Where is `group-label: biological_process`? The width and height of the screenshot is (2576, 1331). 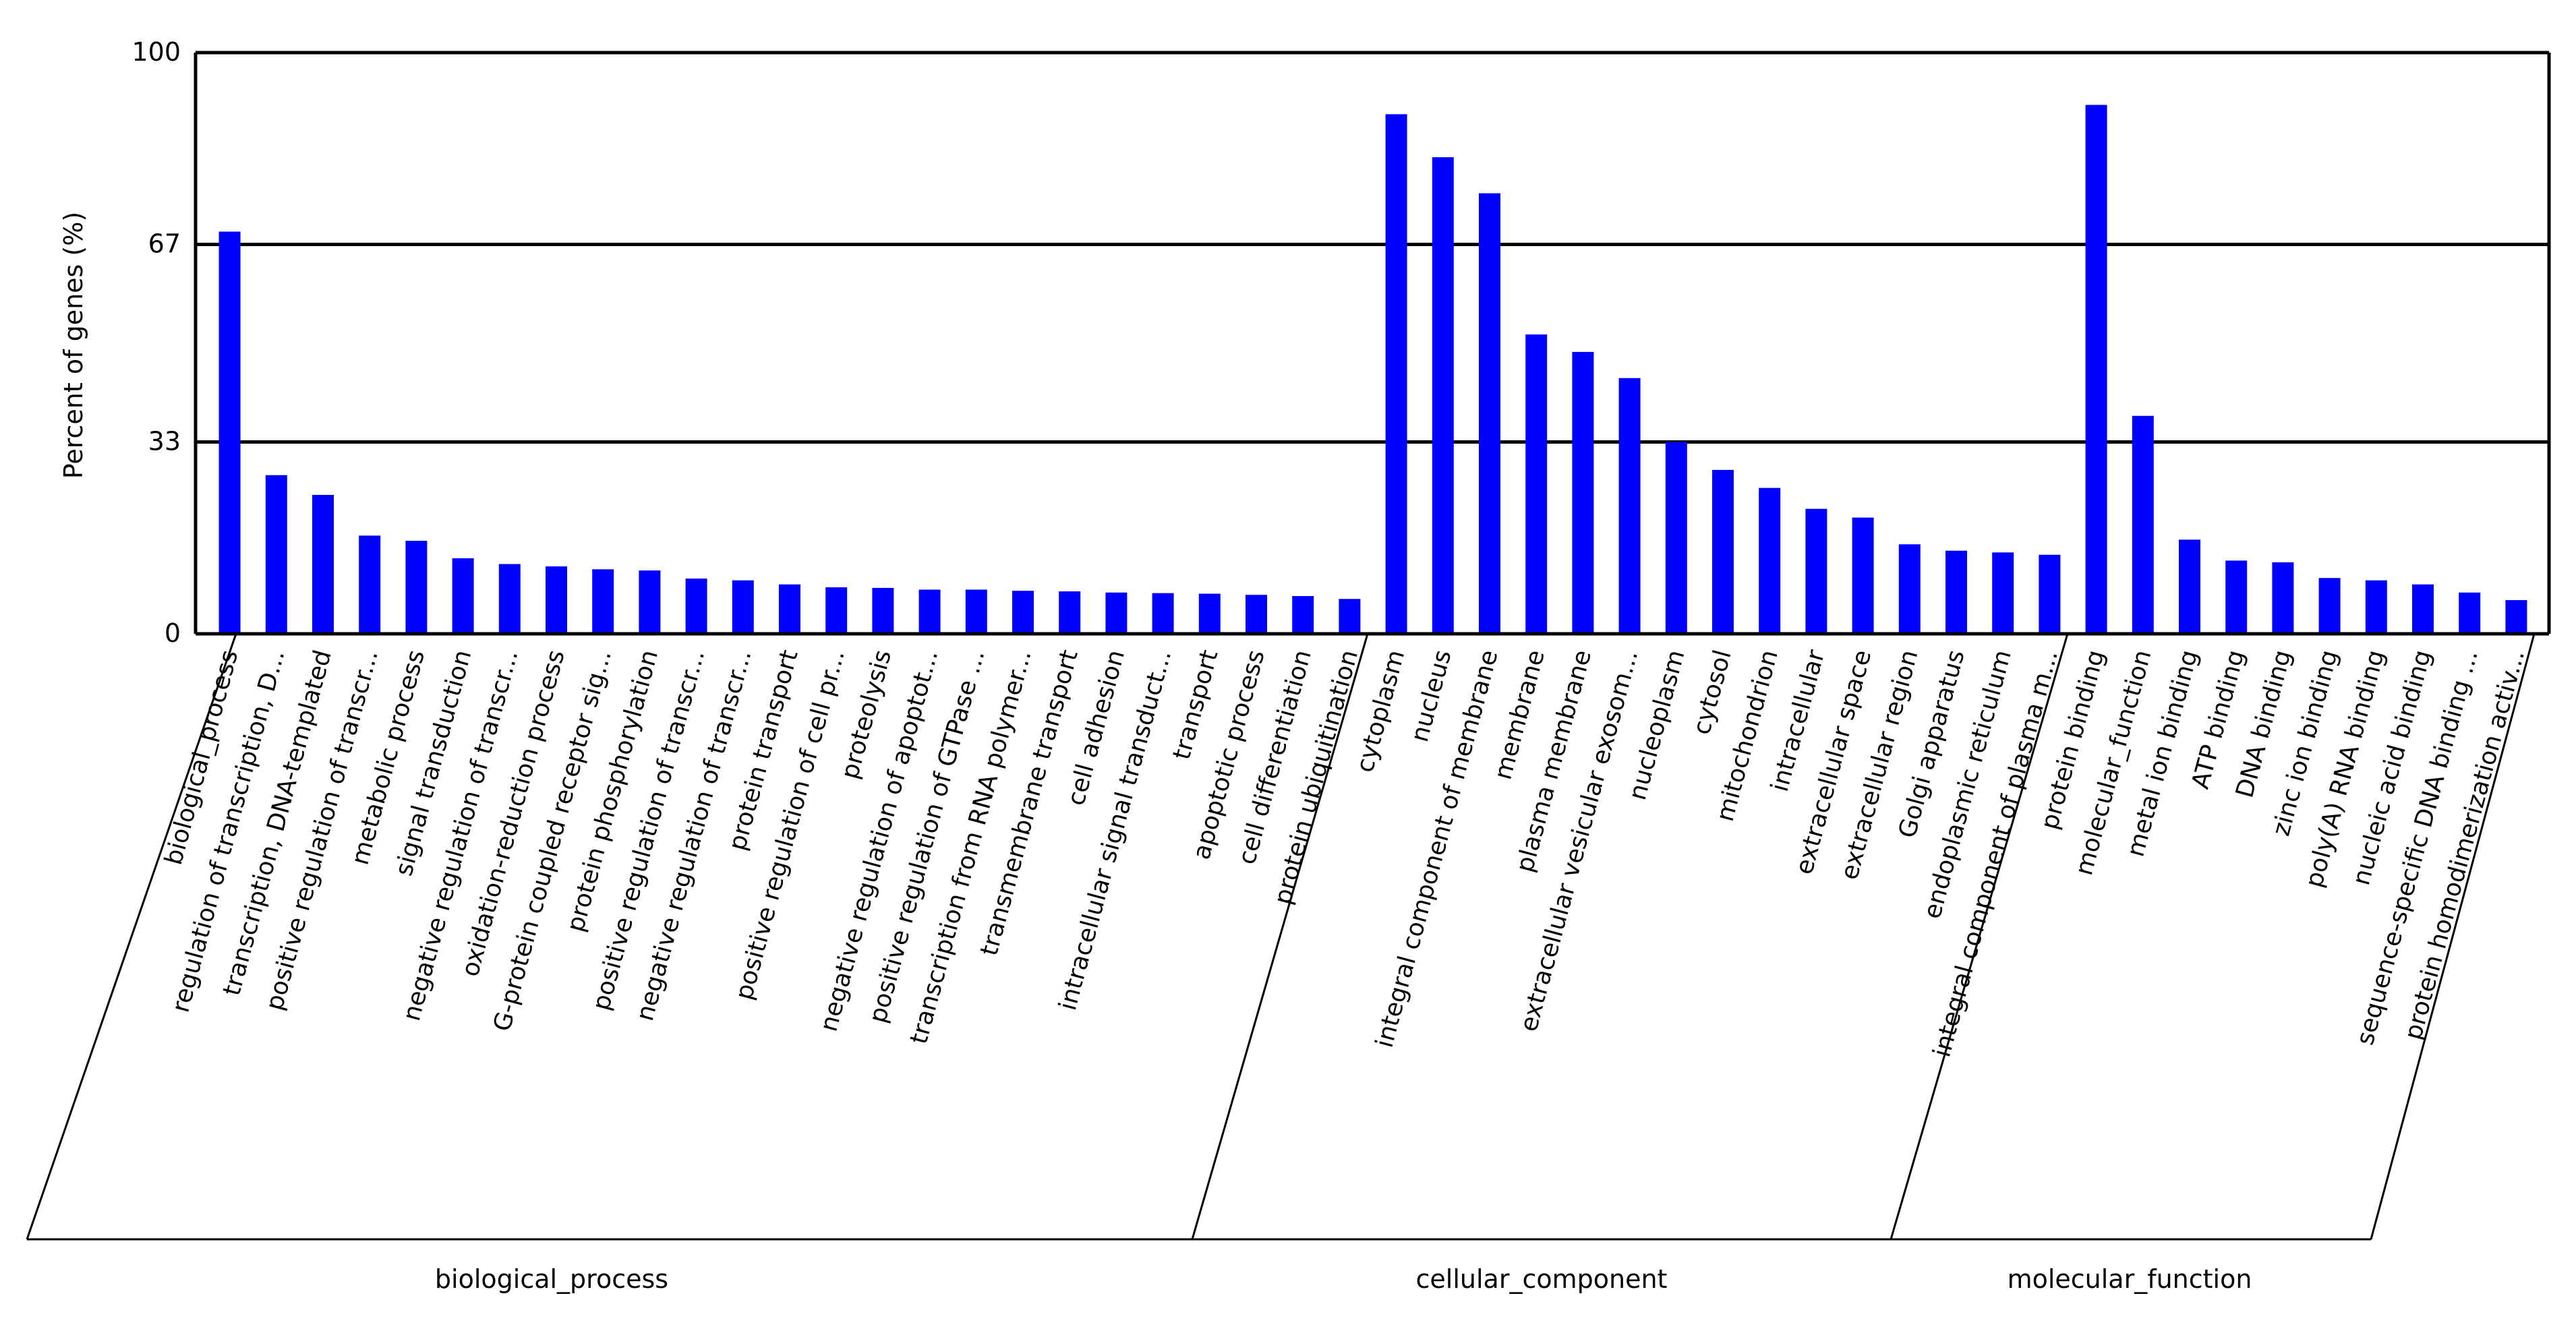 group-label: biological_process is located at coordinates (551, 1279).